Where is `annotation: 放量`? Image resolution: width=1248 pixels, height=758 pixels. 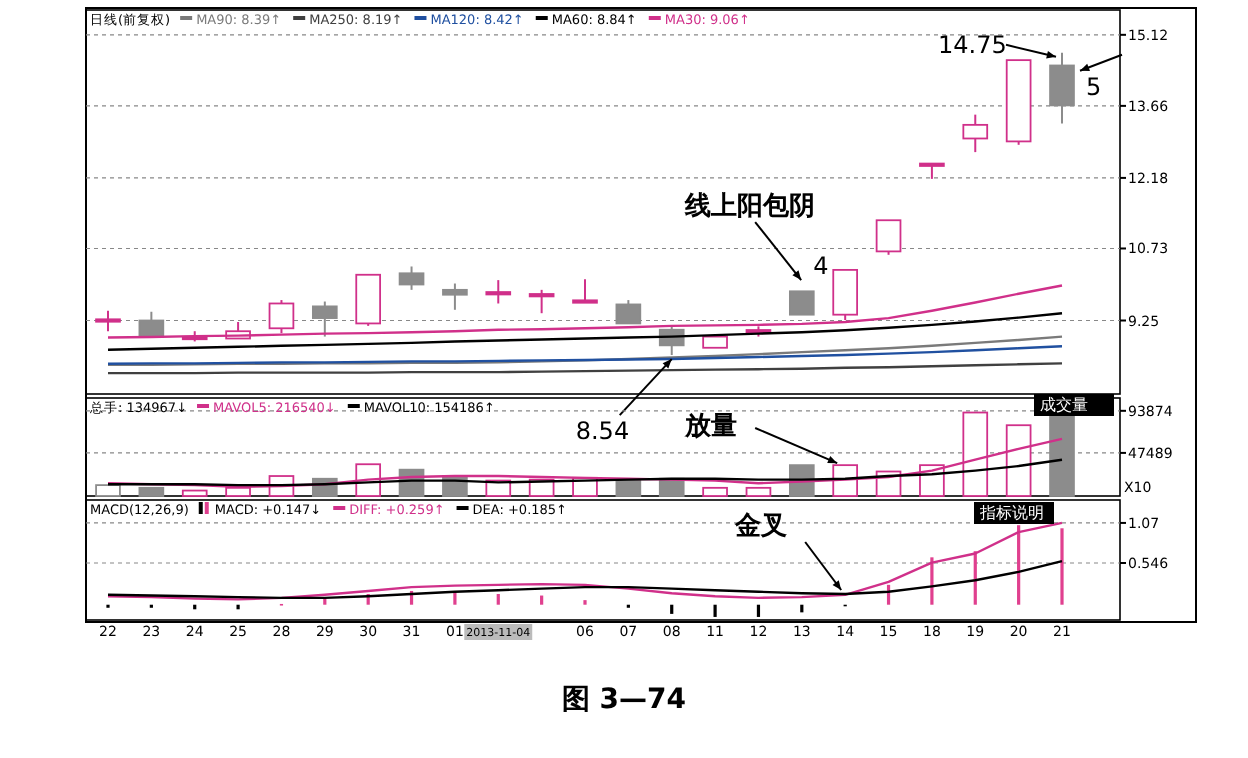
annotation: 放量 is located at coordinates (710, 427).